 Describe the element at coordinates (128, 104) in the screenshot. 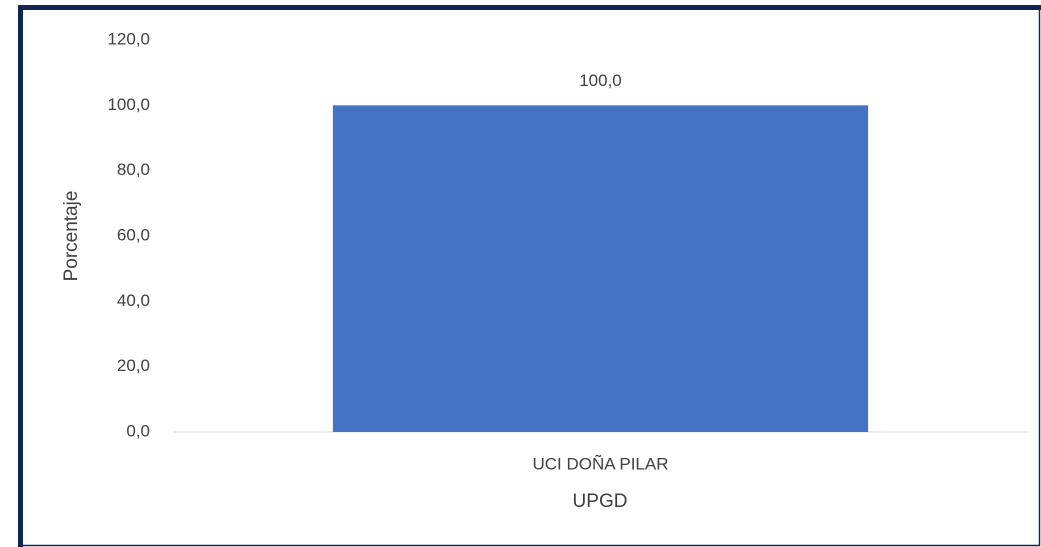

I see `y-tick-label: 100,0` at that location.